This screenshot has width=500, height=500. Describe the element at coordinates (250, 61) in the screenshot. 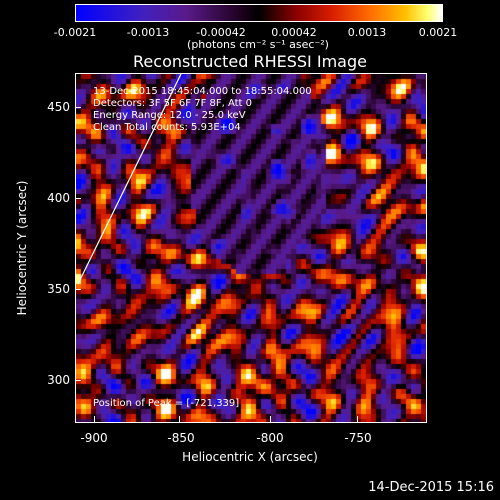

I see `image-title: Reconstructed RHESSI Image` at that location.